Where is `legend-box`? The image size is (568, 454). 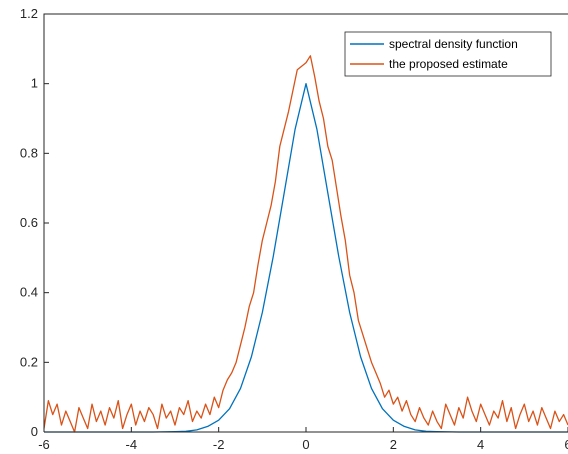 legend-box is located at coordinates (448, 54).